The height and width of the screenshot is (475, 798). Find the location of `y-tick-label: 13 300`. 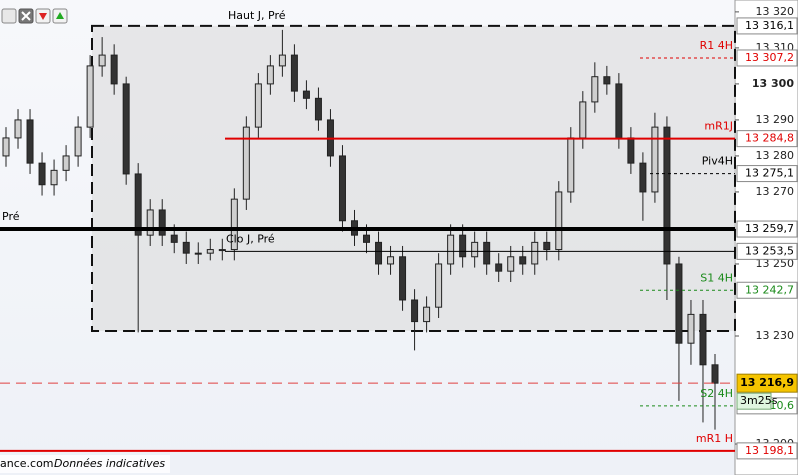

y-tick-label: 13 300 is located at coordinates (773, 83).